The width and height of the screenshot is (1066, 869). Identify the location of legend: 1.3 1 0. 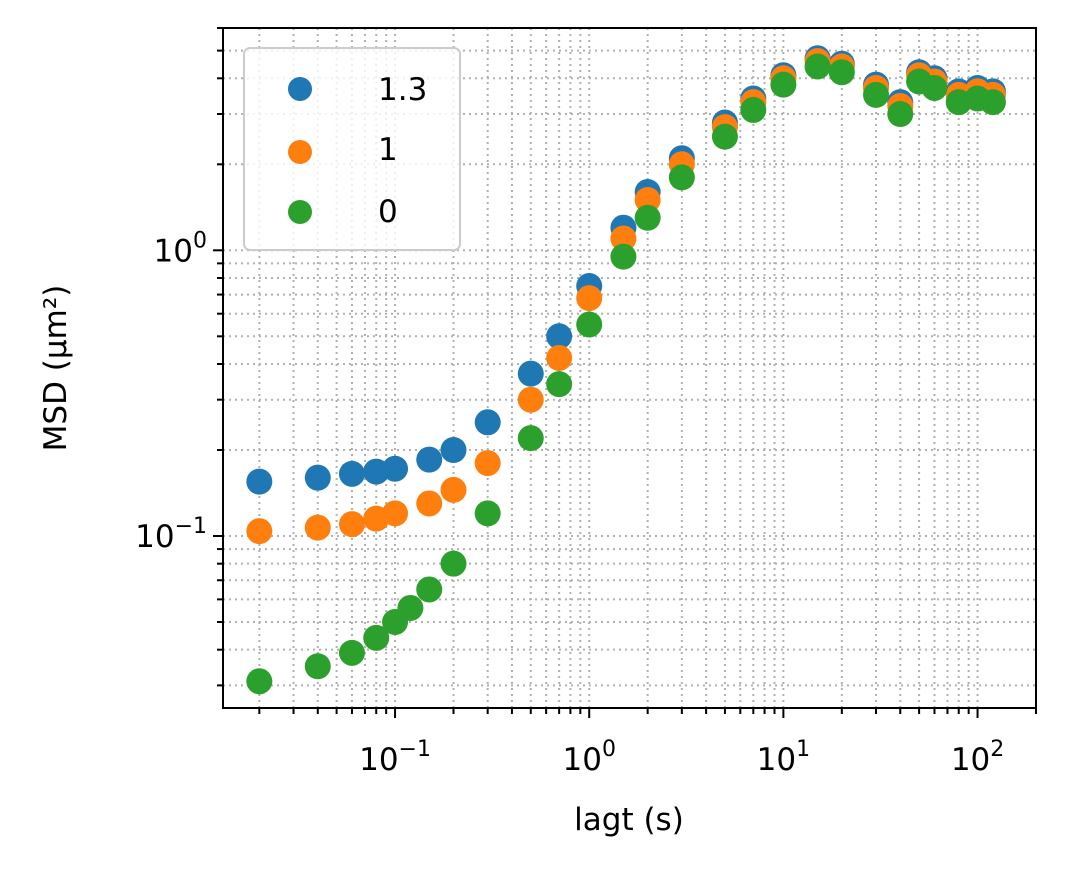
(352, 149).